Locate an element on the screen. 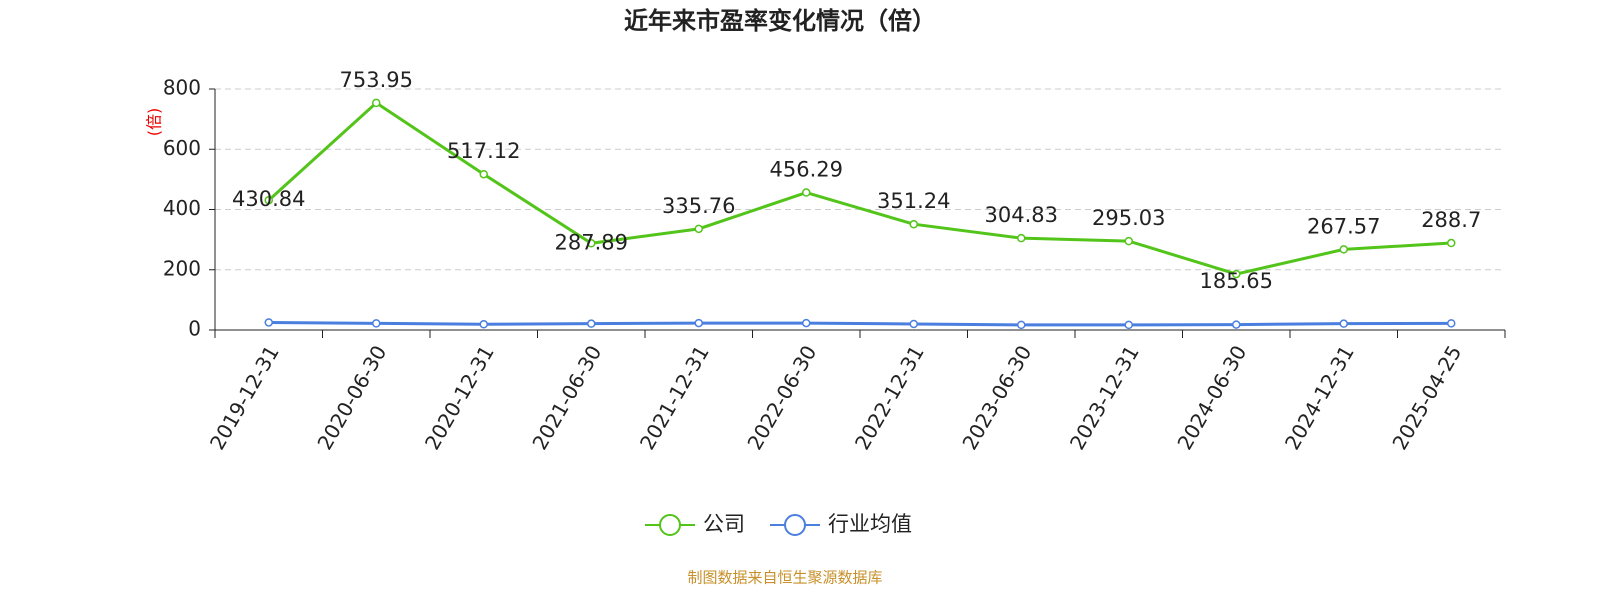  data-label: 430.84 is located at coordinates (268, 199).